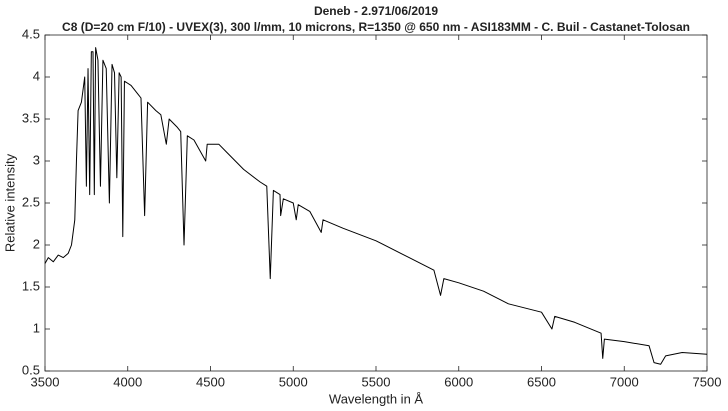 The width and height of the screenshot is (728, 411). Describe the element at coordinates (31, 285) in the screenshot. I see `y-tick-label: 1.5` at that location.